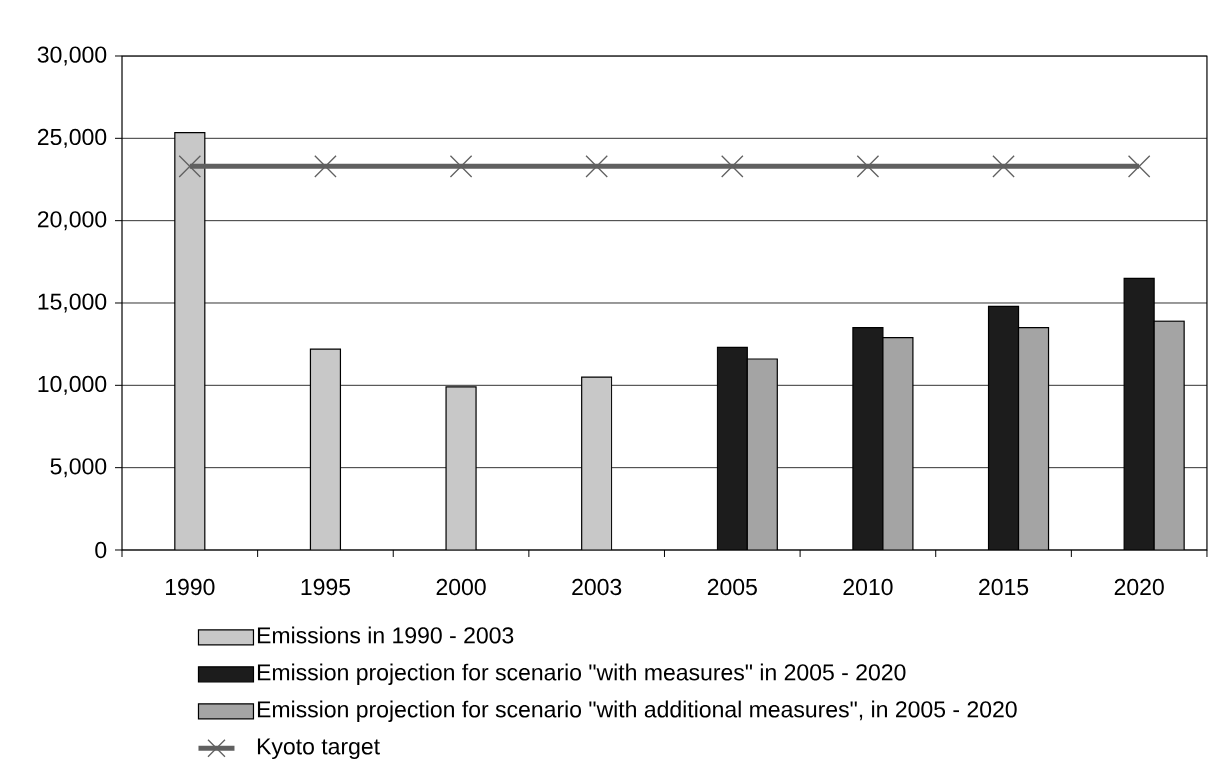 The image size is (1208, 781). Describe the element at coordinates (326, 587) in the screenshot. I see `x-tick-label: 1995` at that location.